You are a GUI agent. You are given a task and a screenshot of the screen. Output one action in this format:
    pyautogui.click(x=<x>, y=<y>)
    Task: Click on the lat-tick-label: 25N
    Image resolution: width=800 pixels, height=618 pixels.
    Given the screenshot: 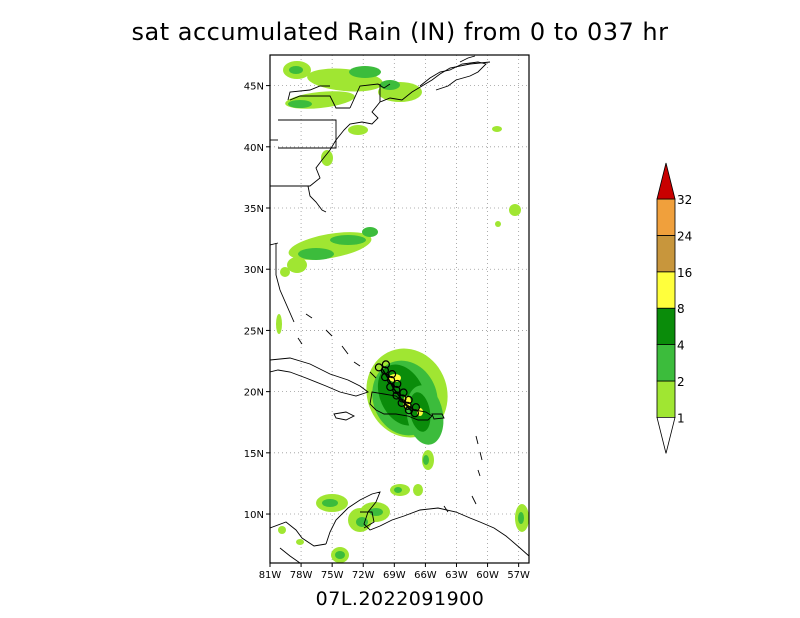 What is the action you would take?
    pyautogui.click(x=254, y=331)
    